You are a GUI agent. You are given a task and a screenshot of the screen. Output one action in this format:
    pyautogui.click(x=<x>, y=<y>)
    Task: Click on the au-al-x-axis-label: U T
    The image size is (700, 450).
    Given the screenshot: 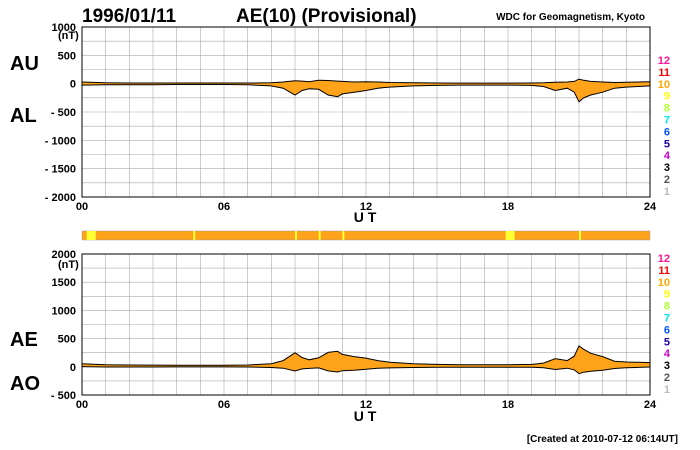 What is the action you would take?
    pyautogui.click(x=365, y=217)
    